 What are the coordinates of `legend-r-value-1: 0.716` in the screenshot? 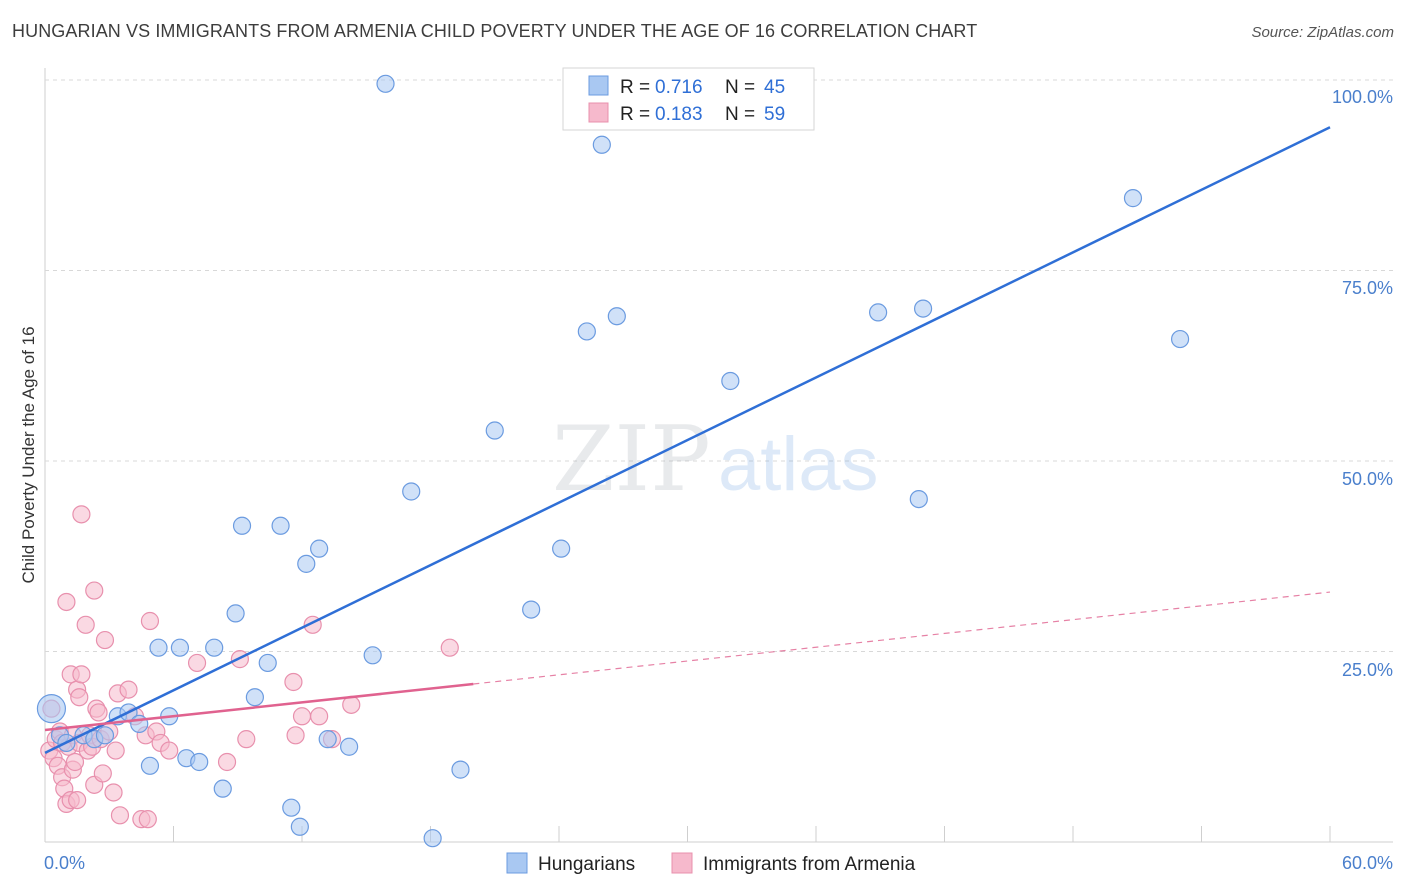 It's located at (679, 87).